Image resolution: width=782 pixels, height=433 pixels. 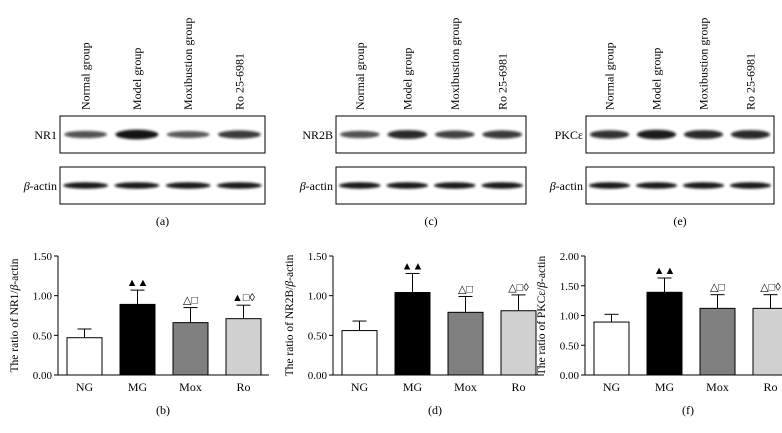 What do you see at coordinates (290, 315) in the screenshot?
I see `y-axis-label: The ratio of NR2B/β-actin` at bounding box center [290, 315].